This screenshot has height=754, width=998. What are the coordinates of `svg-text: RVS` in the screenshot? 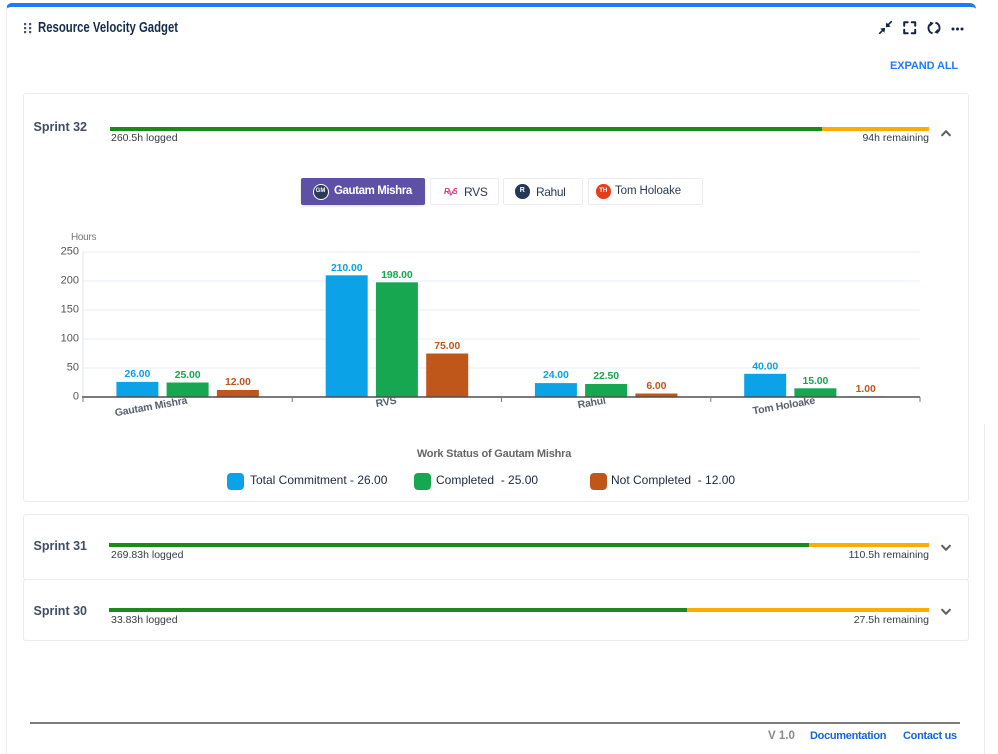 It's located at (386, 402).